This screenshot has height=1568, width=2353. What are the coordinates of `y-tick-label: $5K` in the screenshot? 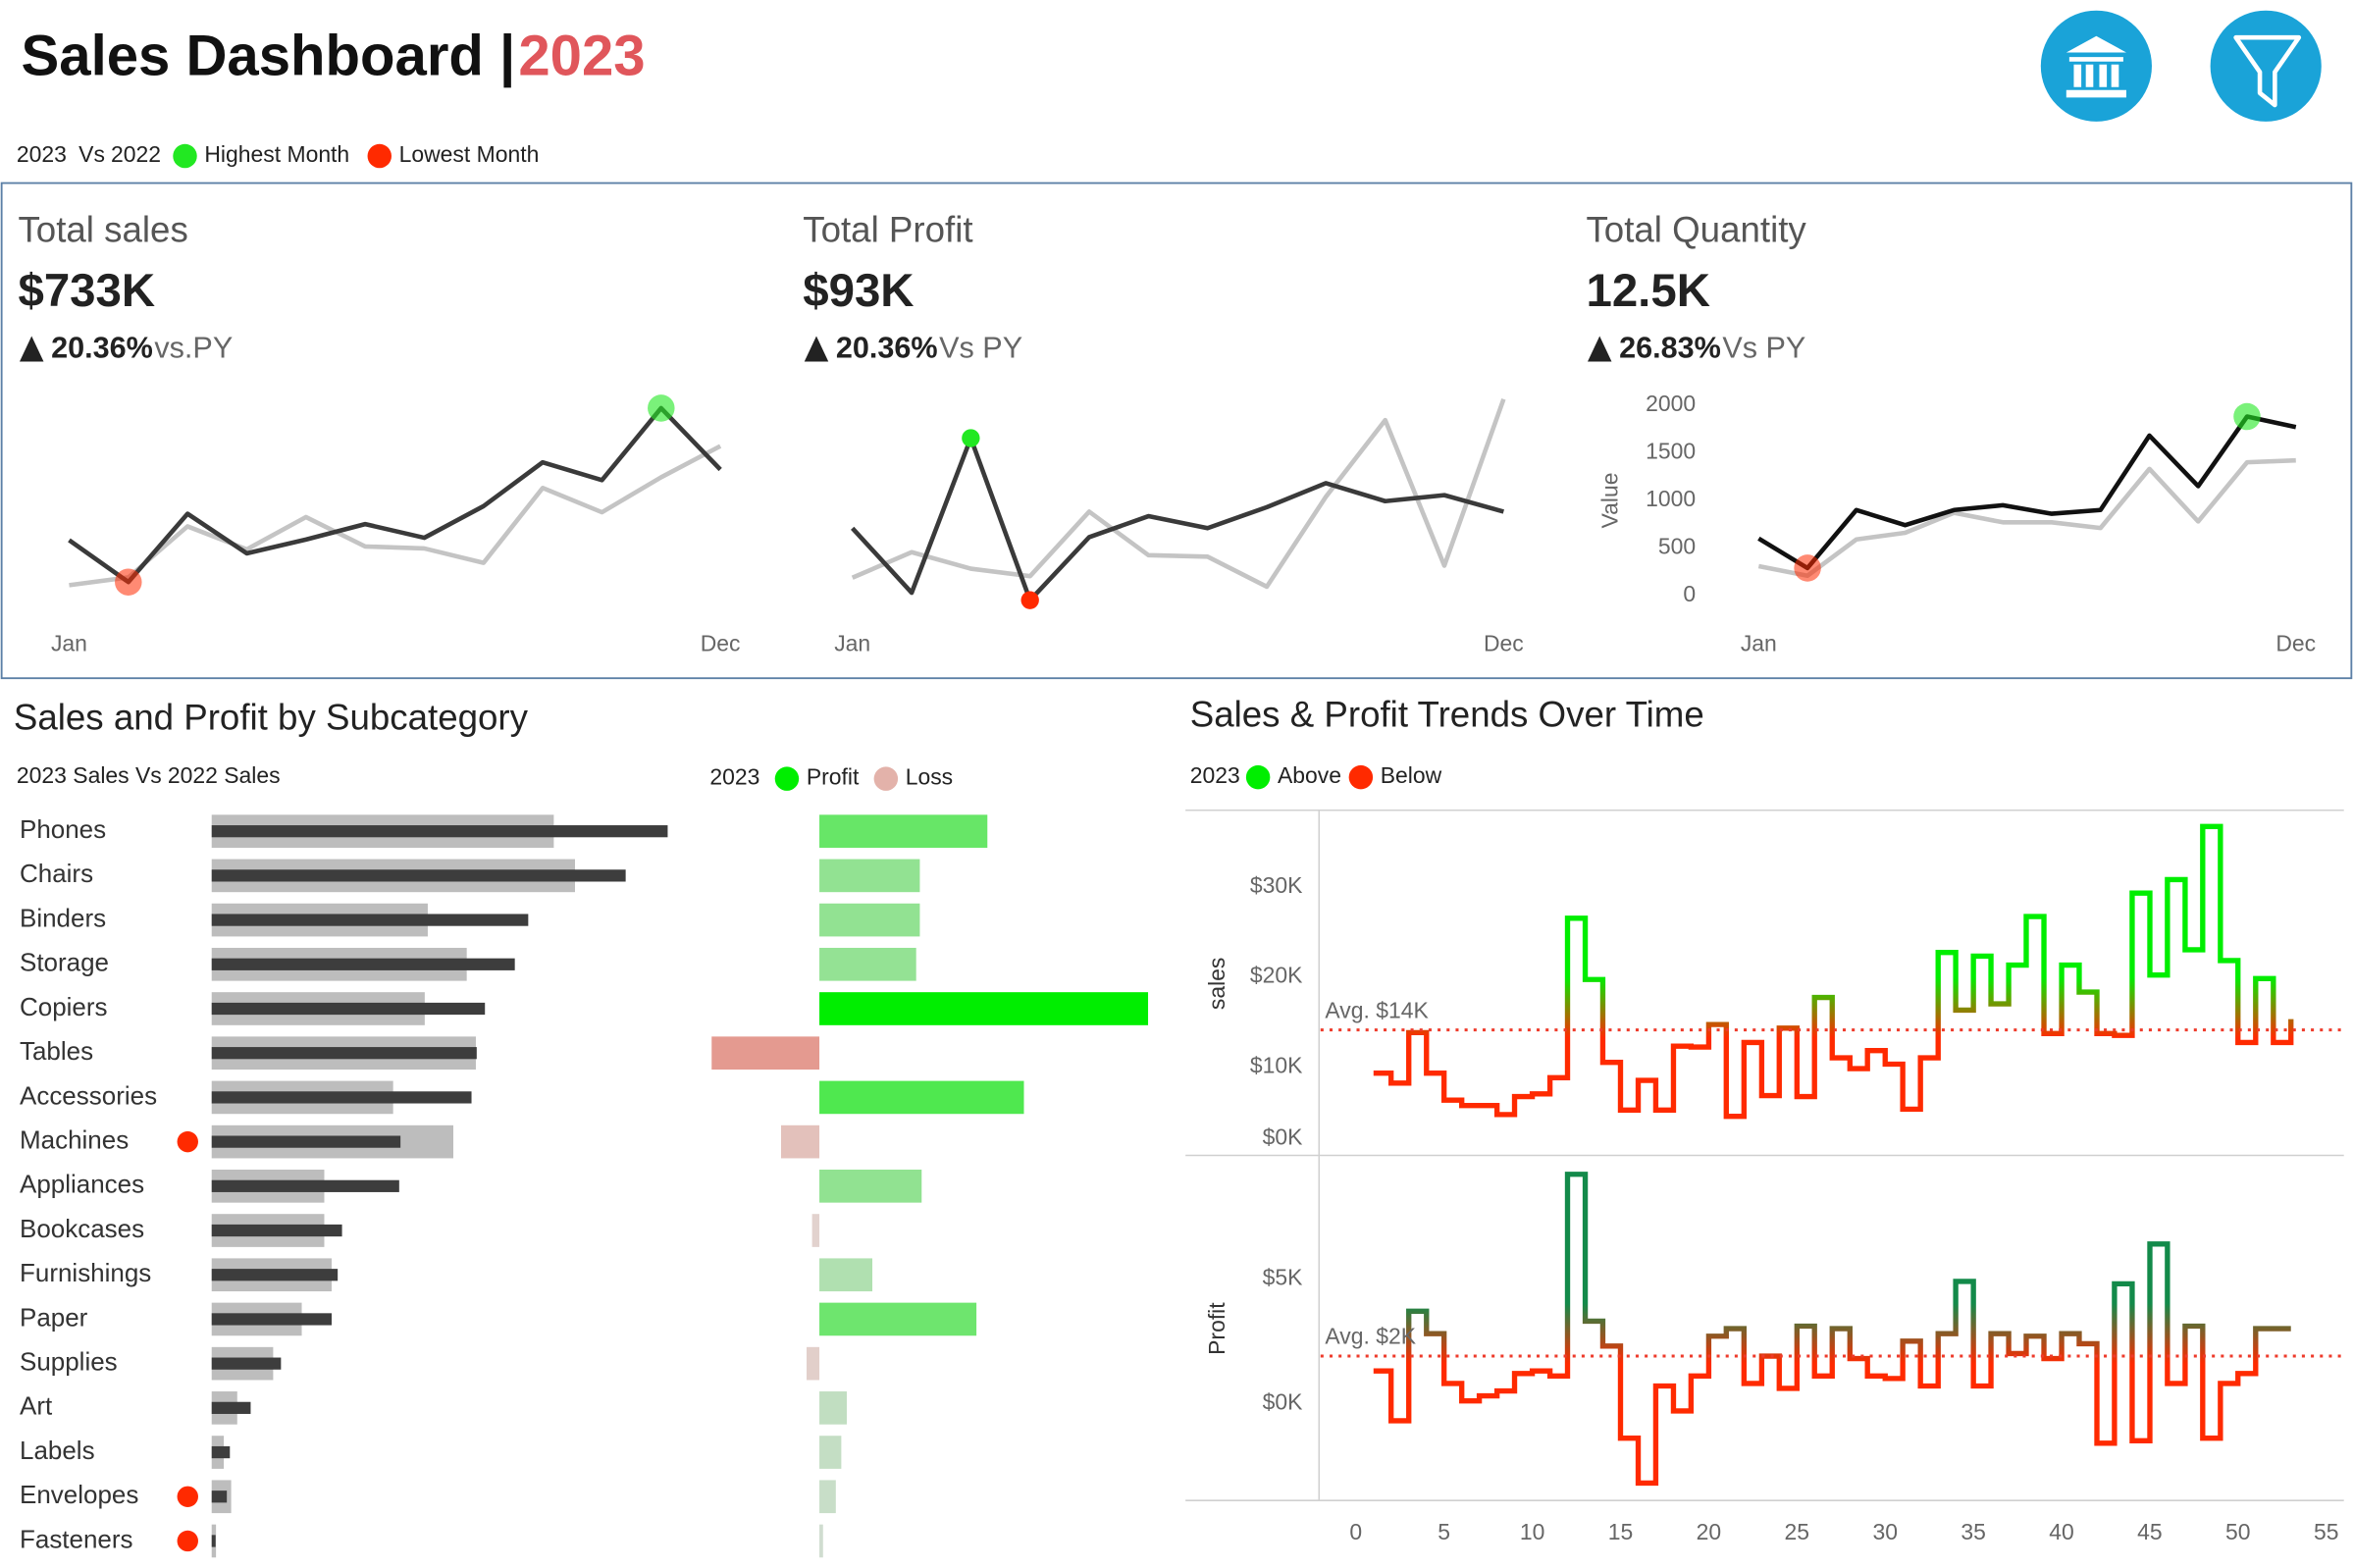 It's located at (1283, 1277).